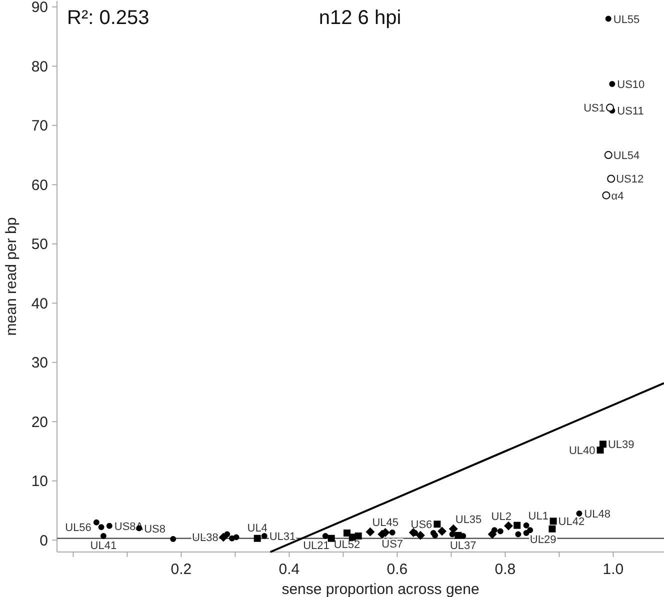  I want to click on annotation: UL39, so click(621, 445).